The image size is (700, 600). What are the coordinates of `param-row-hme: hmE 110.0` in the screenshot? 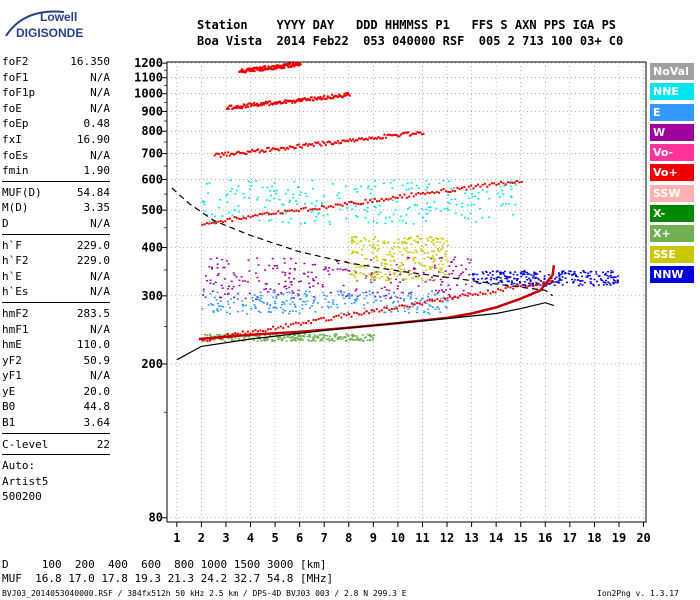 It's located at (56, 345).